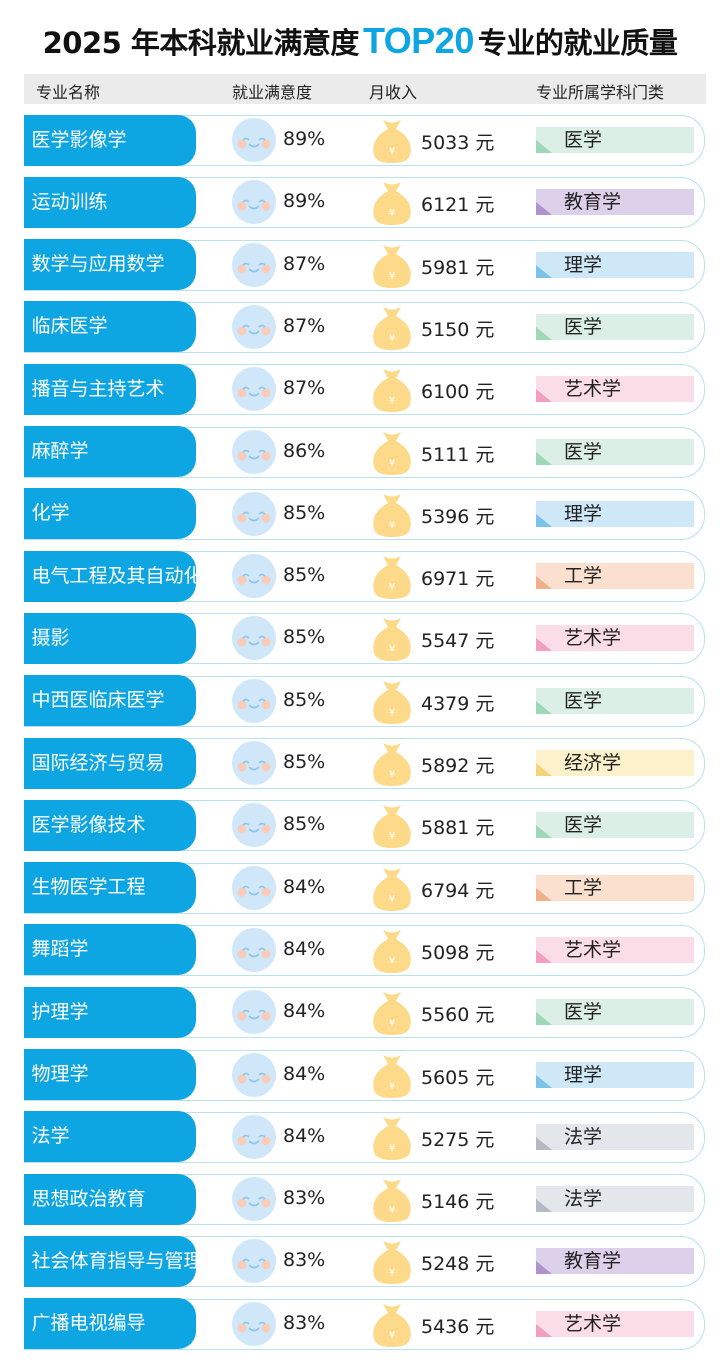  What do you see at coordinates (109, 451) in the screenshot?
I see `major-name: 麻醉学` at bounding box center [109, 451].